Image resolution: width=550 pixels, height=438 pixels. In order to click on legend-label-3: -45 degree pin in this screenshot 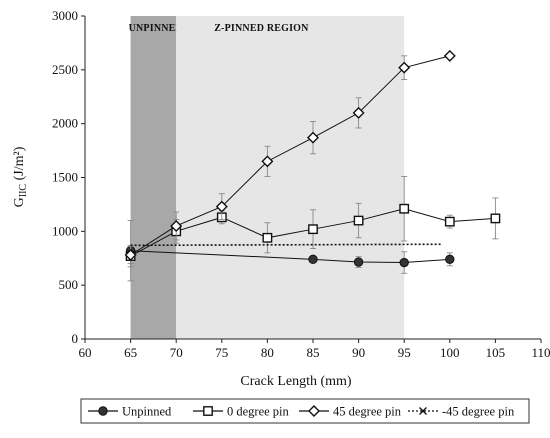, I will do `click(478, 412)`.